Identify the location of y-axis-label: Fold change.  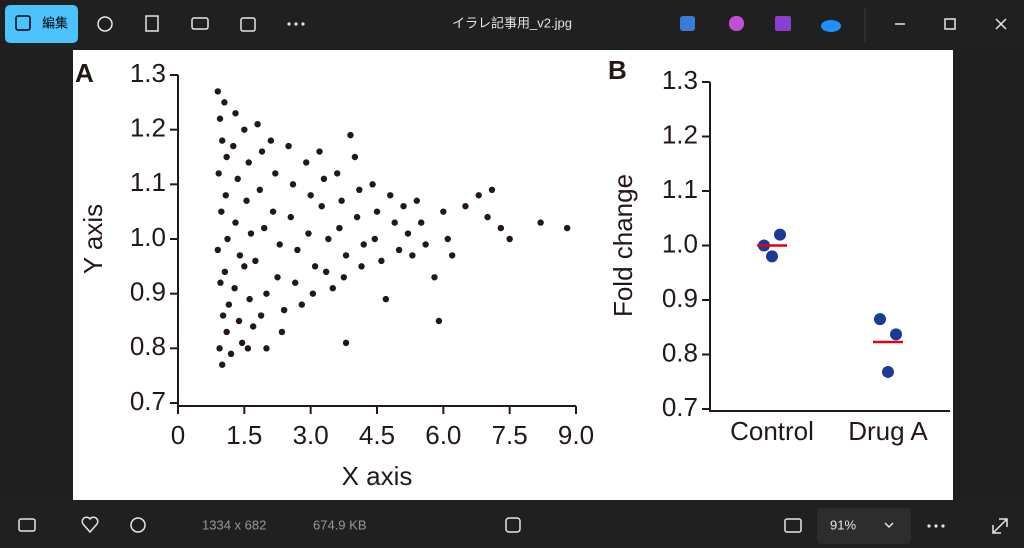
(623, 245).